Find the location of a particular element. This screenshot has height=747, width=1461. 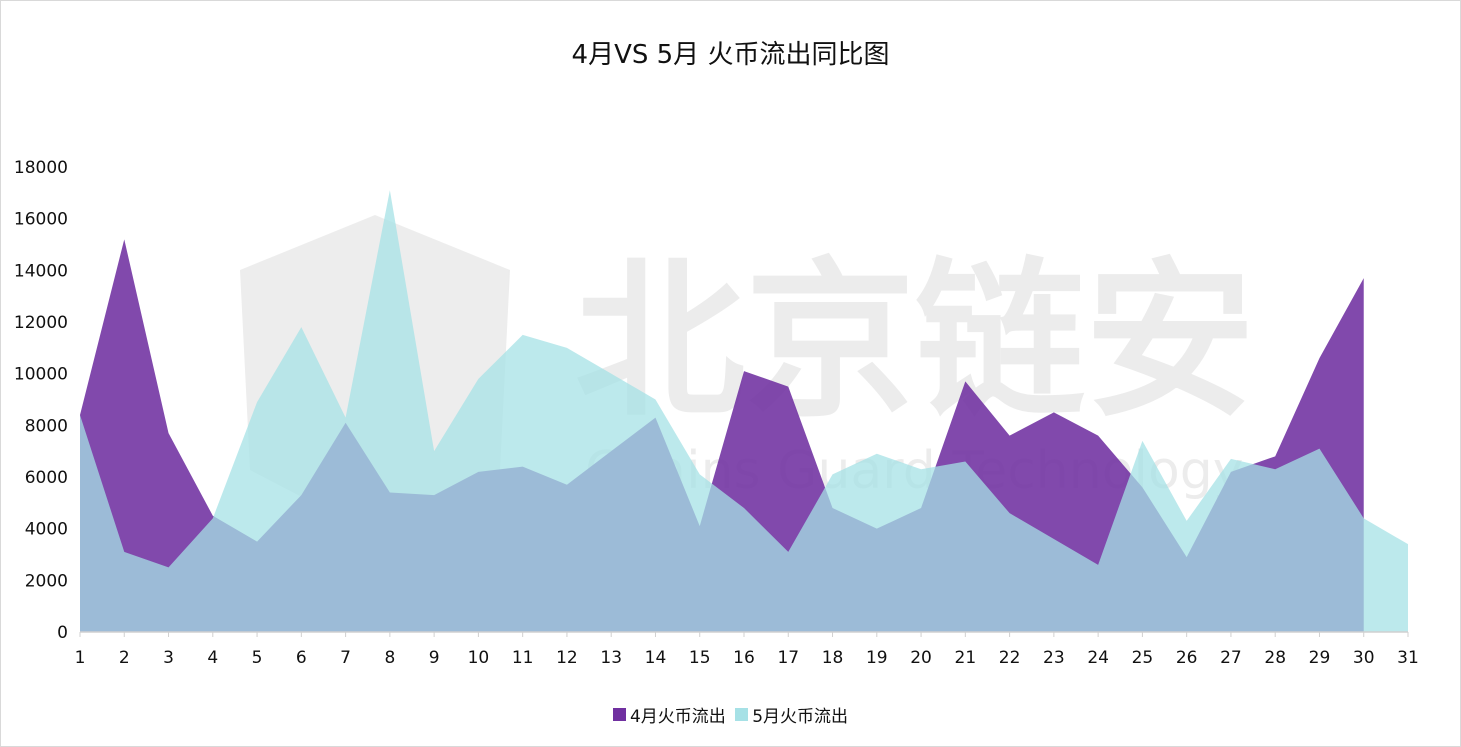

x-tick-label: 15 is located at coordinates (700, 658).